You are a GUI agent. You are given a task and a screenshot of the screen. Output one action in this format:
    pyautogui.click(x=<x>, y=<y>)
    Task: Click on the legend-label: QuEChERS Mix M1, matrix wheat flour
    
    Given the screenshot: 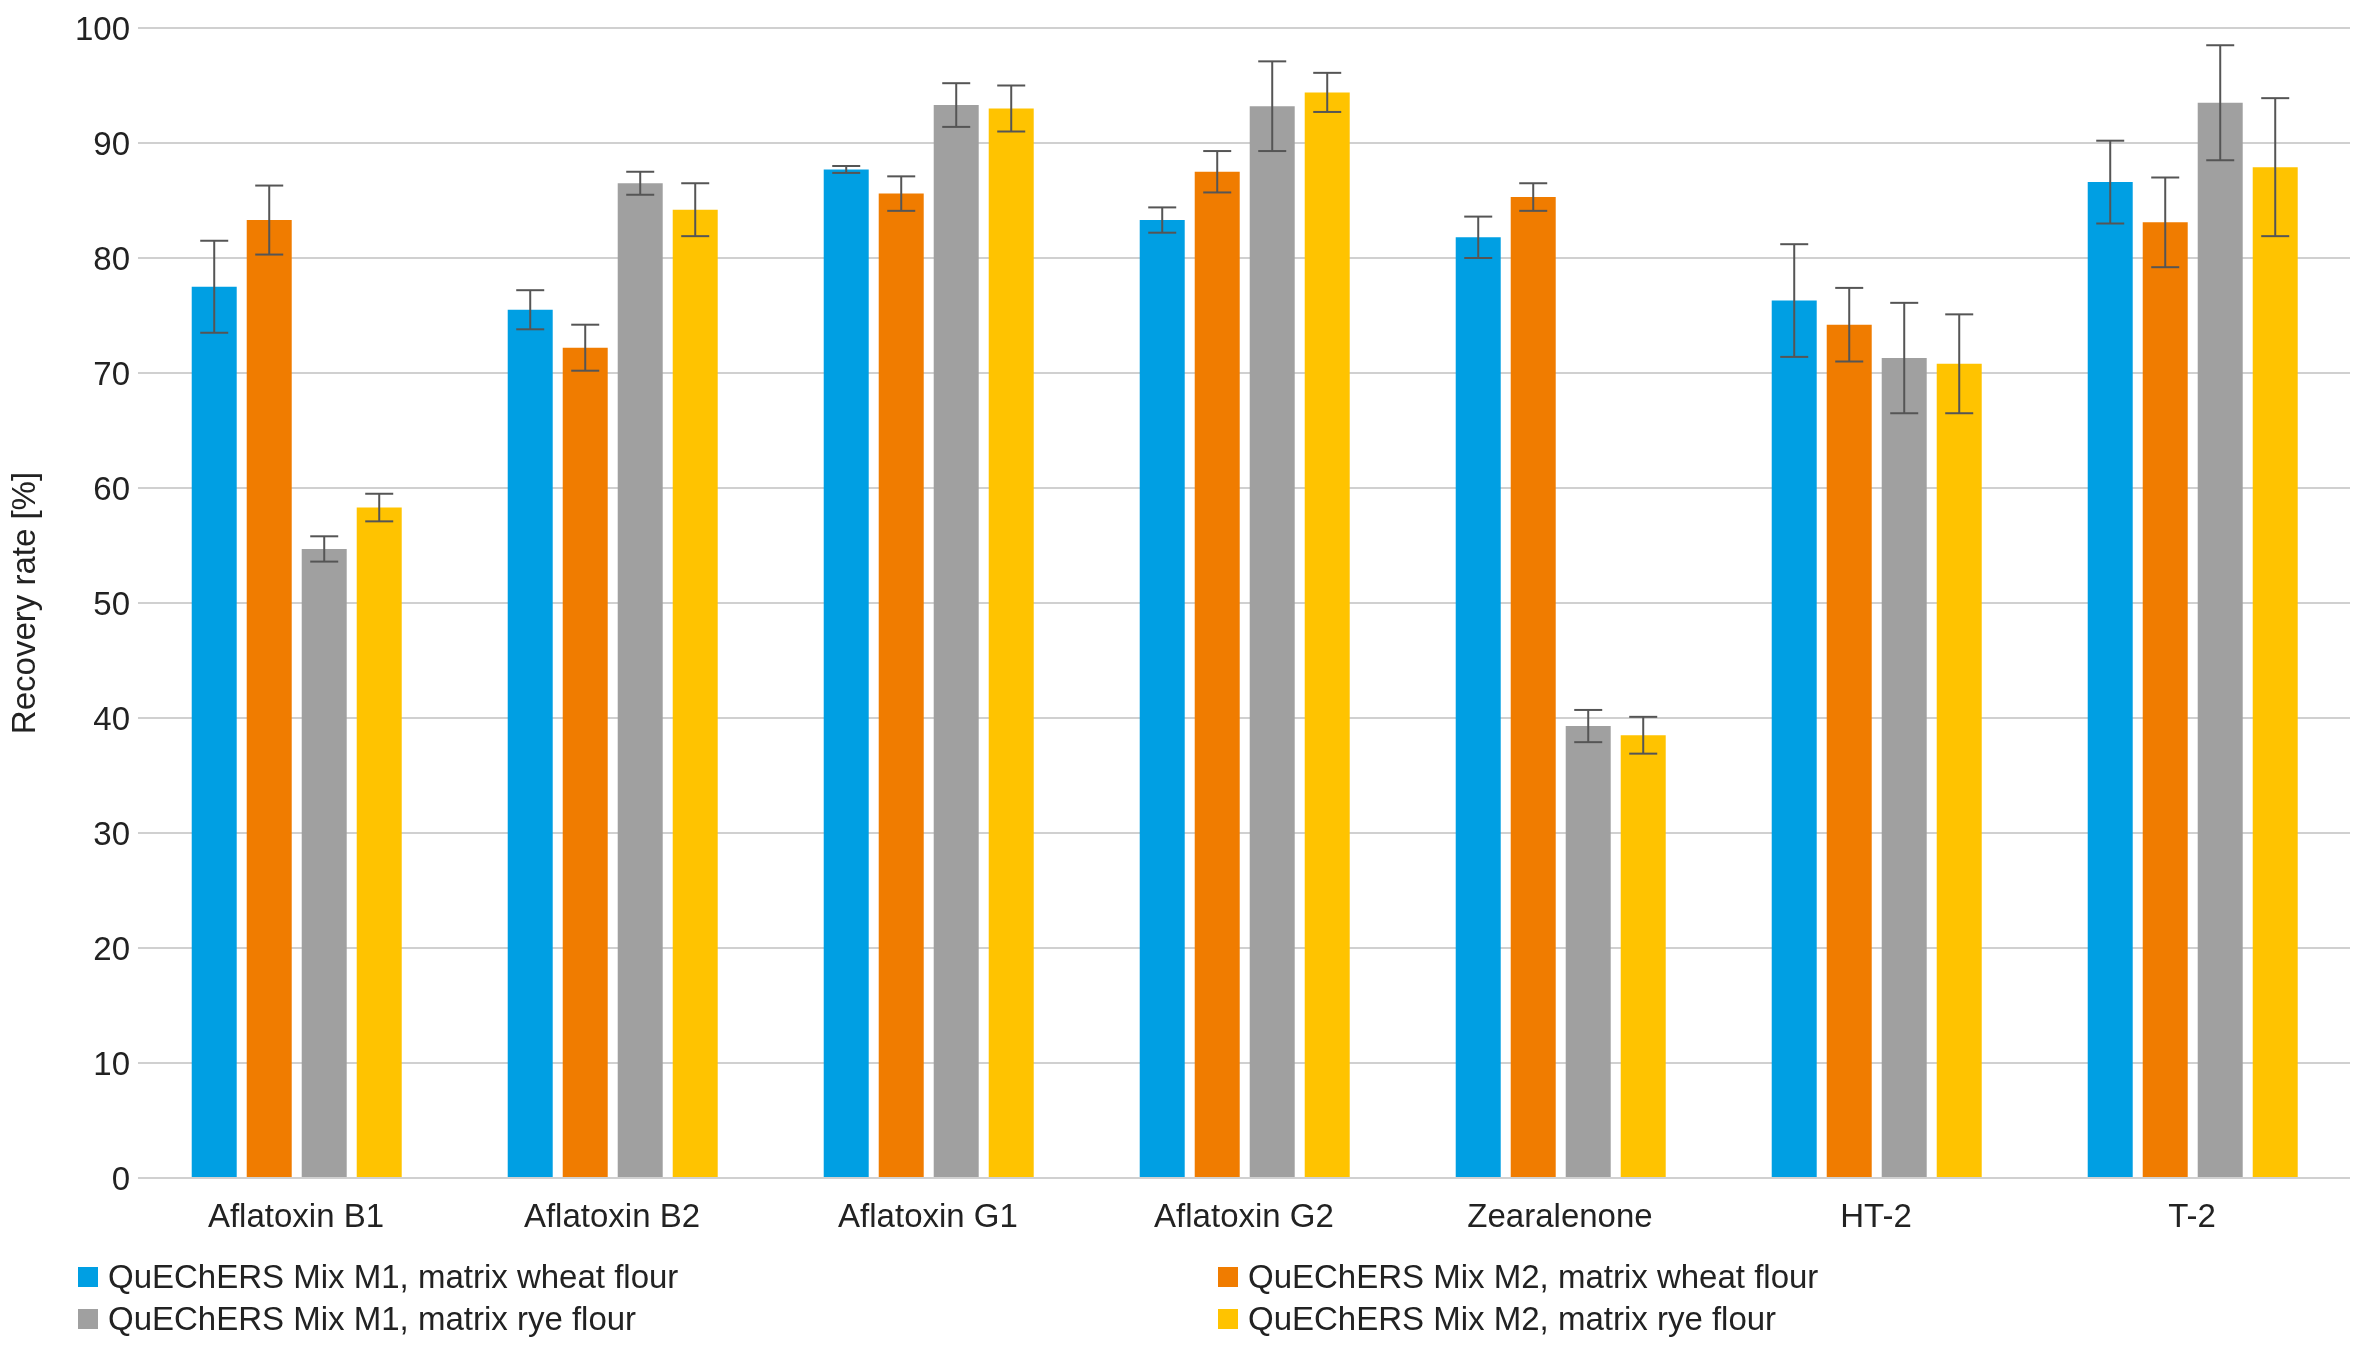 What is the action you would take?
    pyautogui.click(x=393, y=1277)
    